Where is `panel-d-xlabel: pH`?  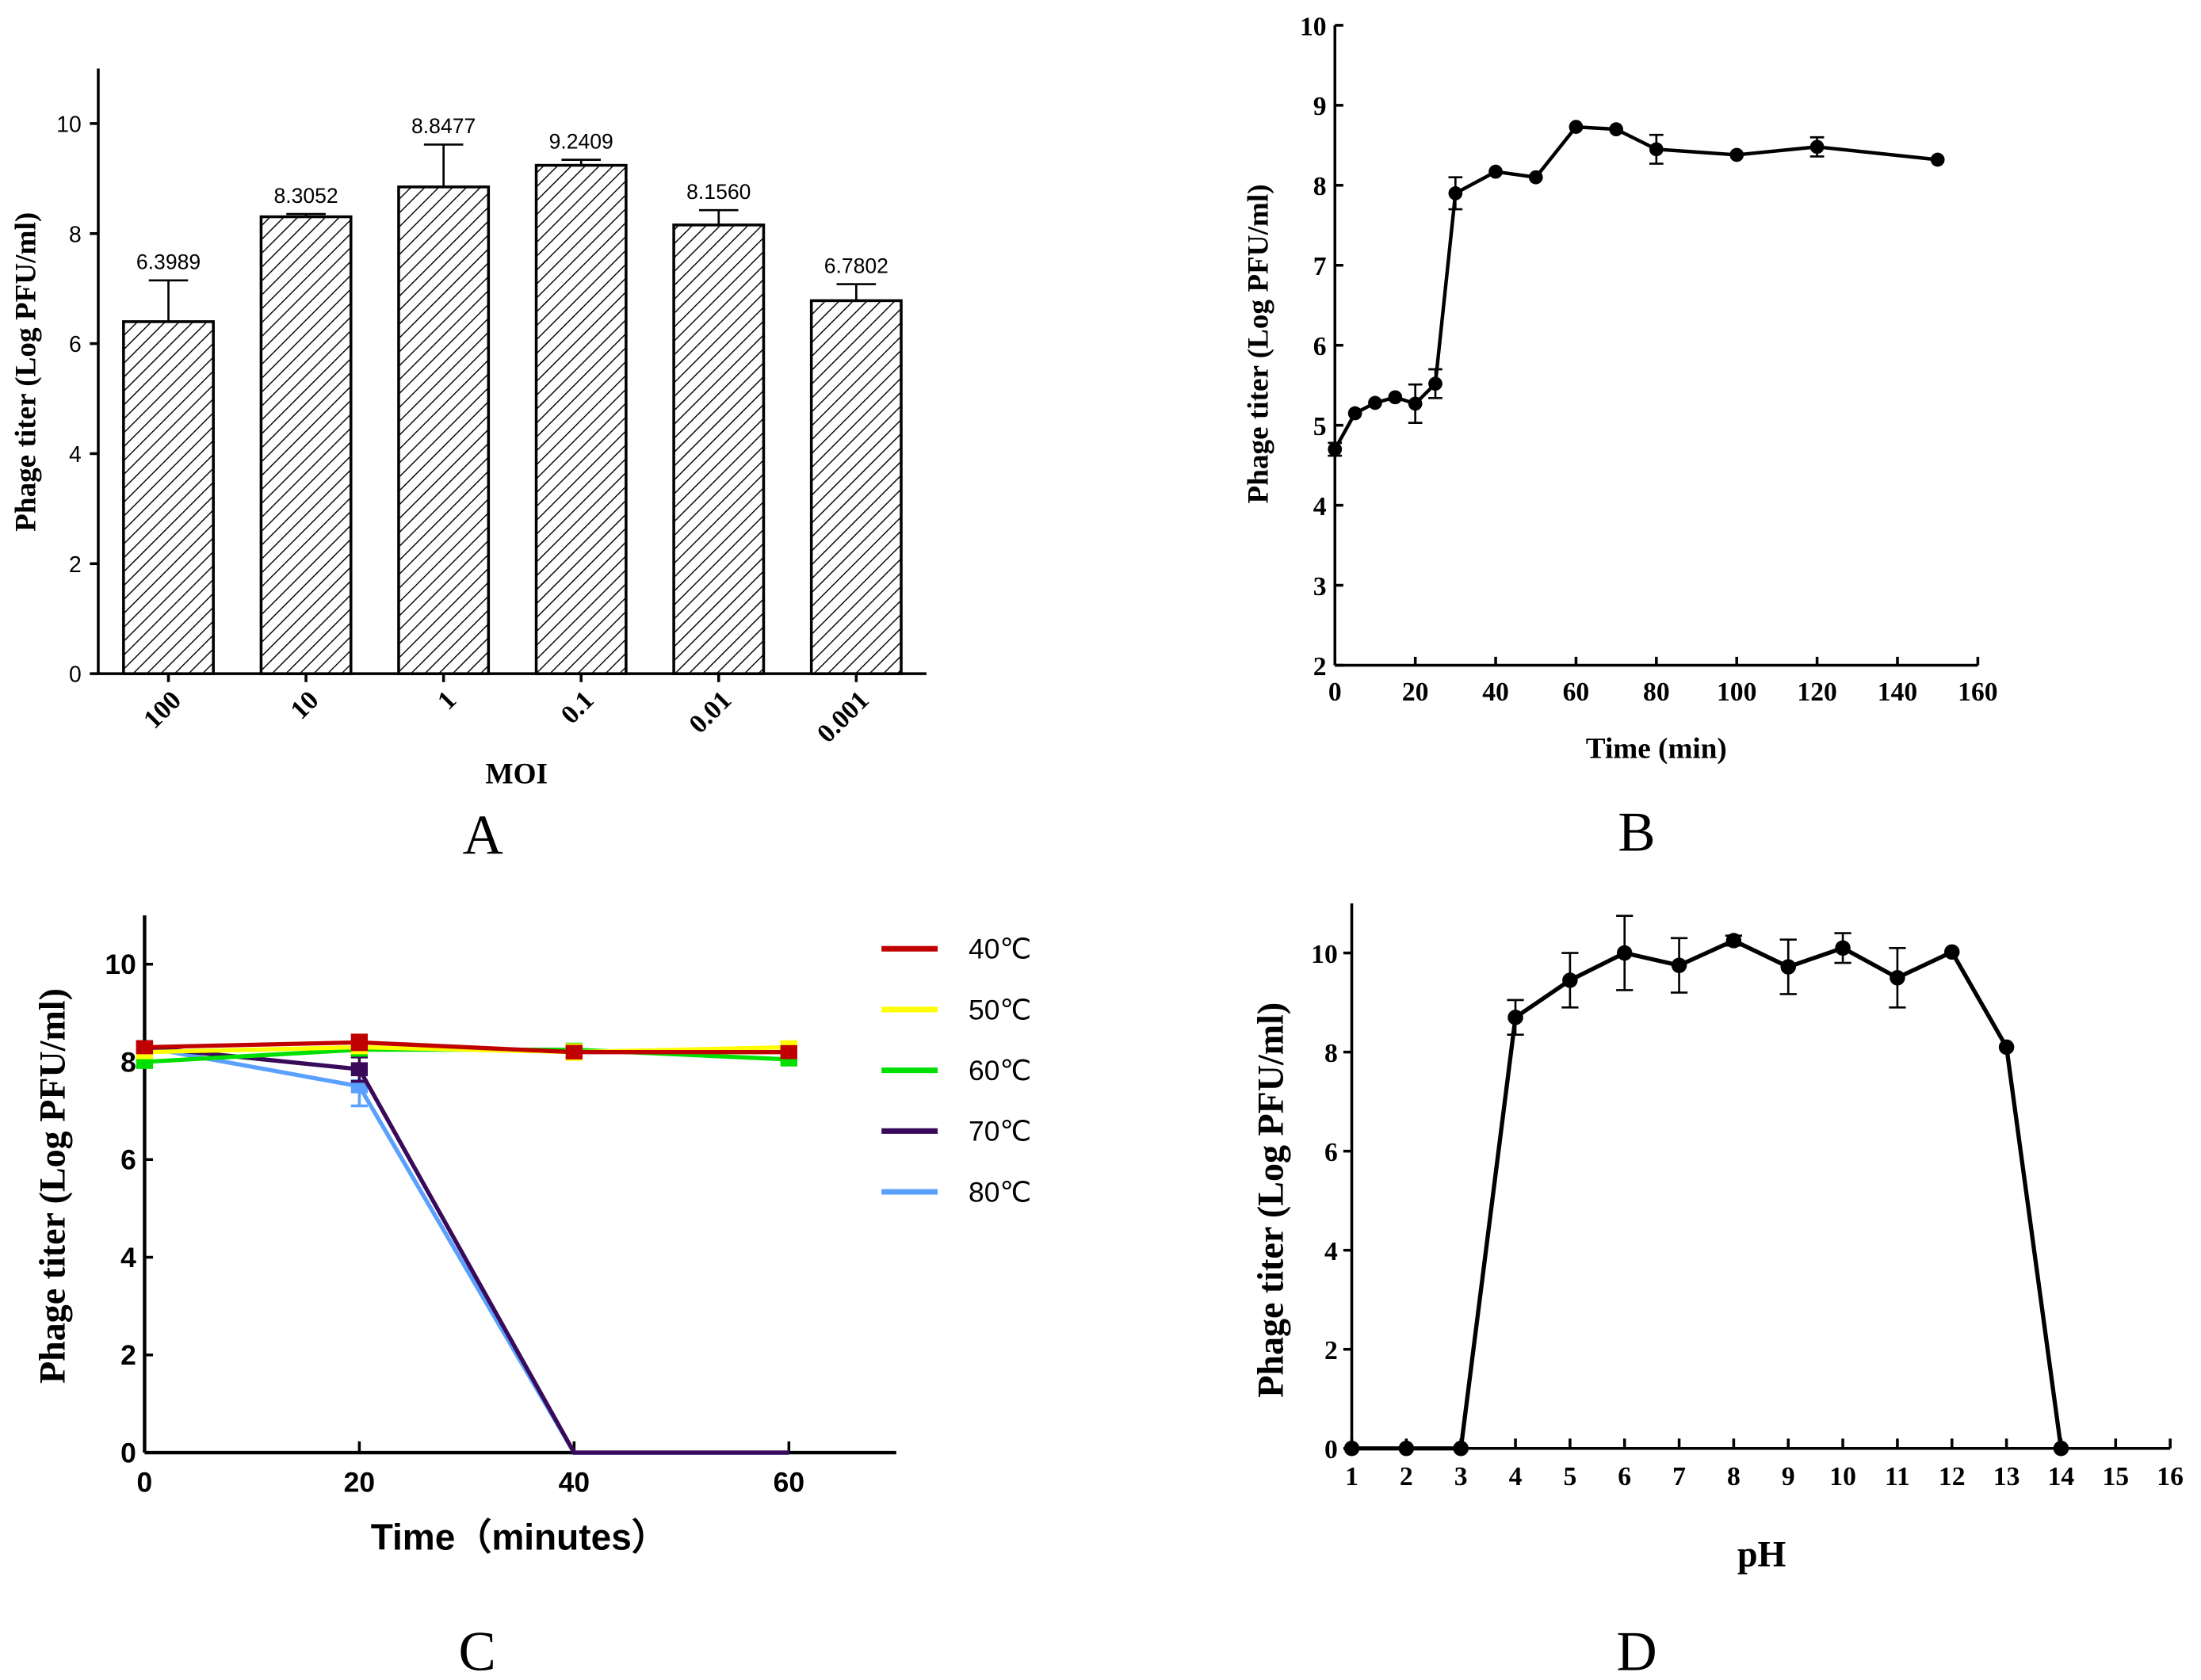 panel-d-xlabel: pH is located at coordinates (1761, 1554).